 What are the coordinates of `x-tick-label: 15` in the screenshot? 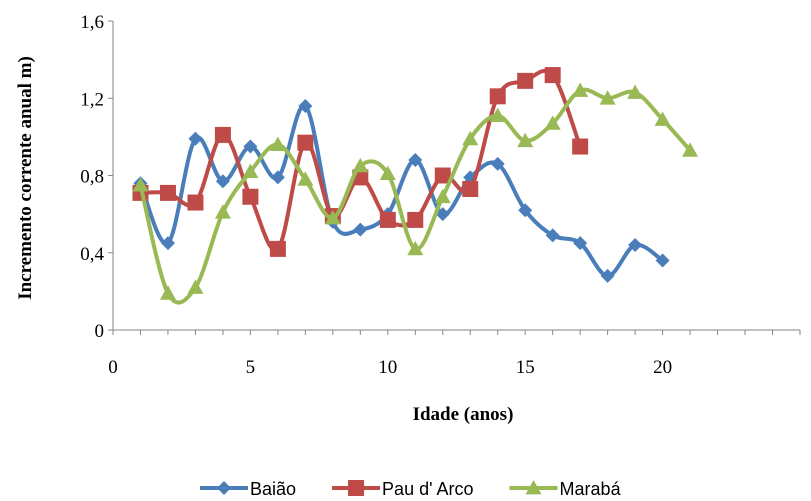 It's located at (525, 367).